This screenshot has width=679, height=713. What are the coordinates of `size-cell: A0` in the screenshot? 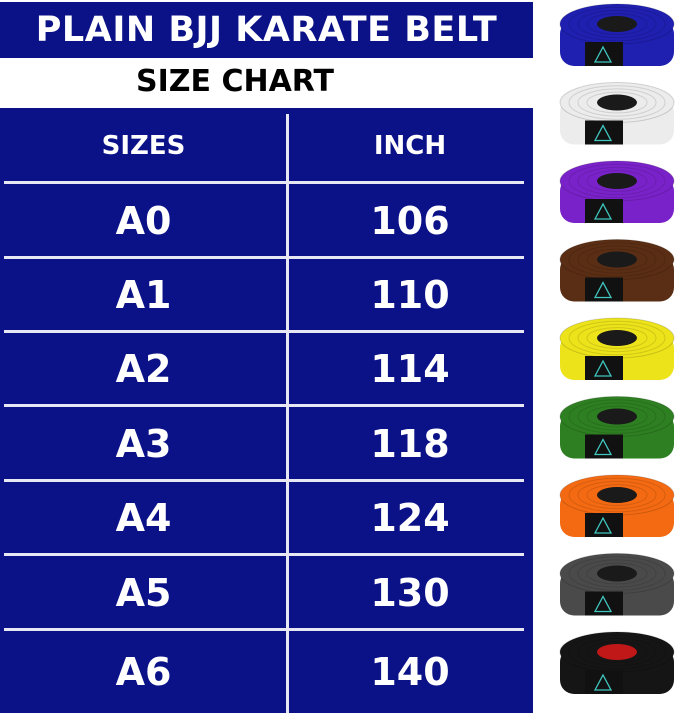 It's located at (143, 220).